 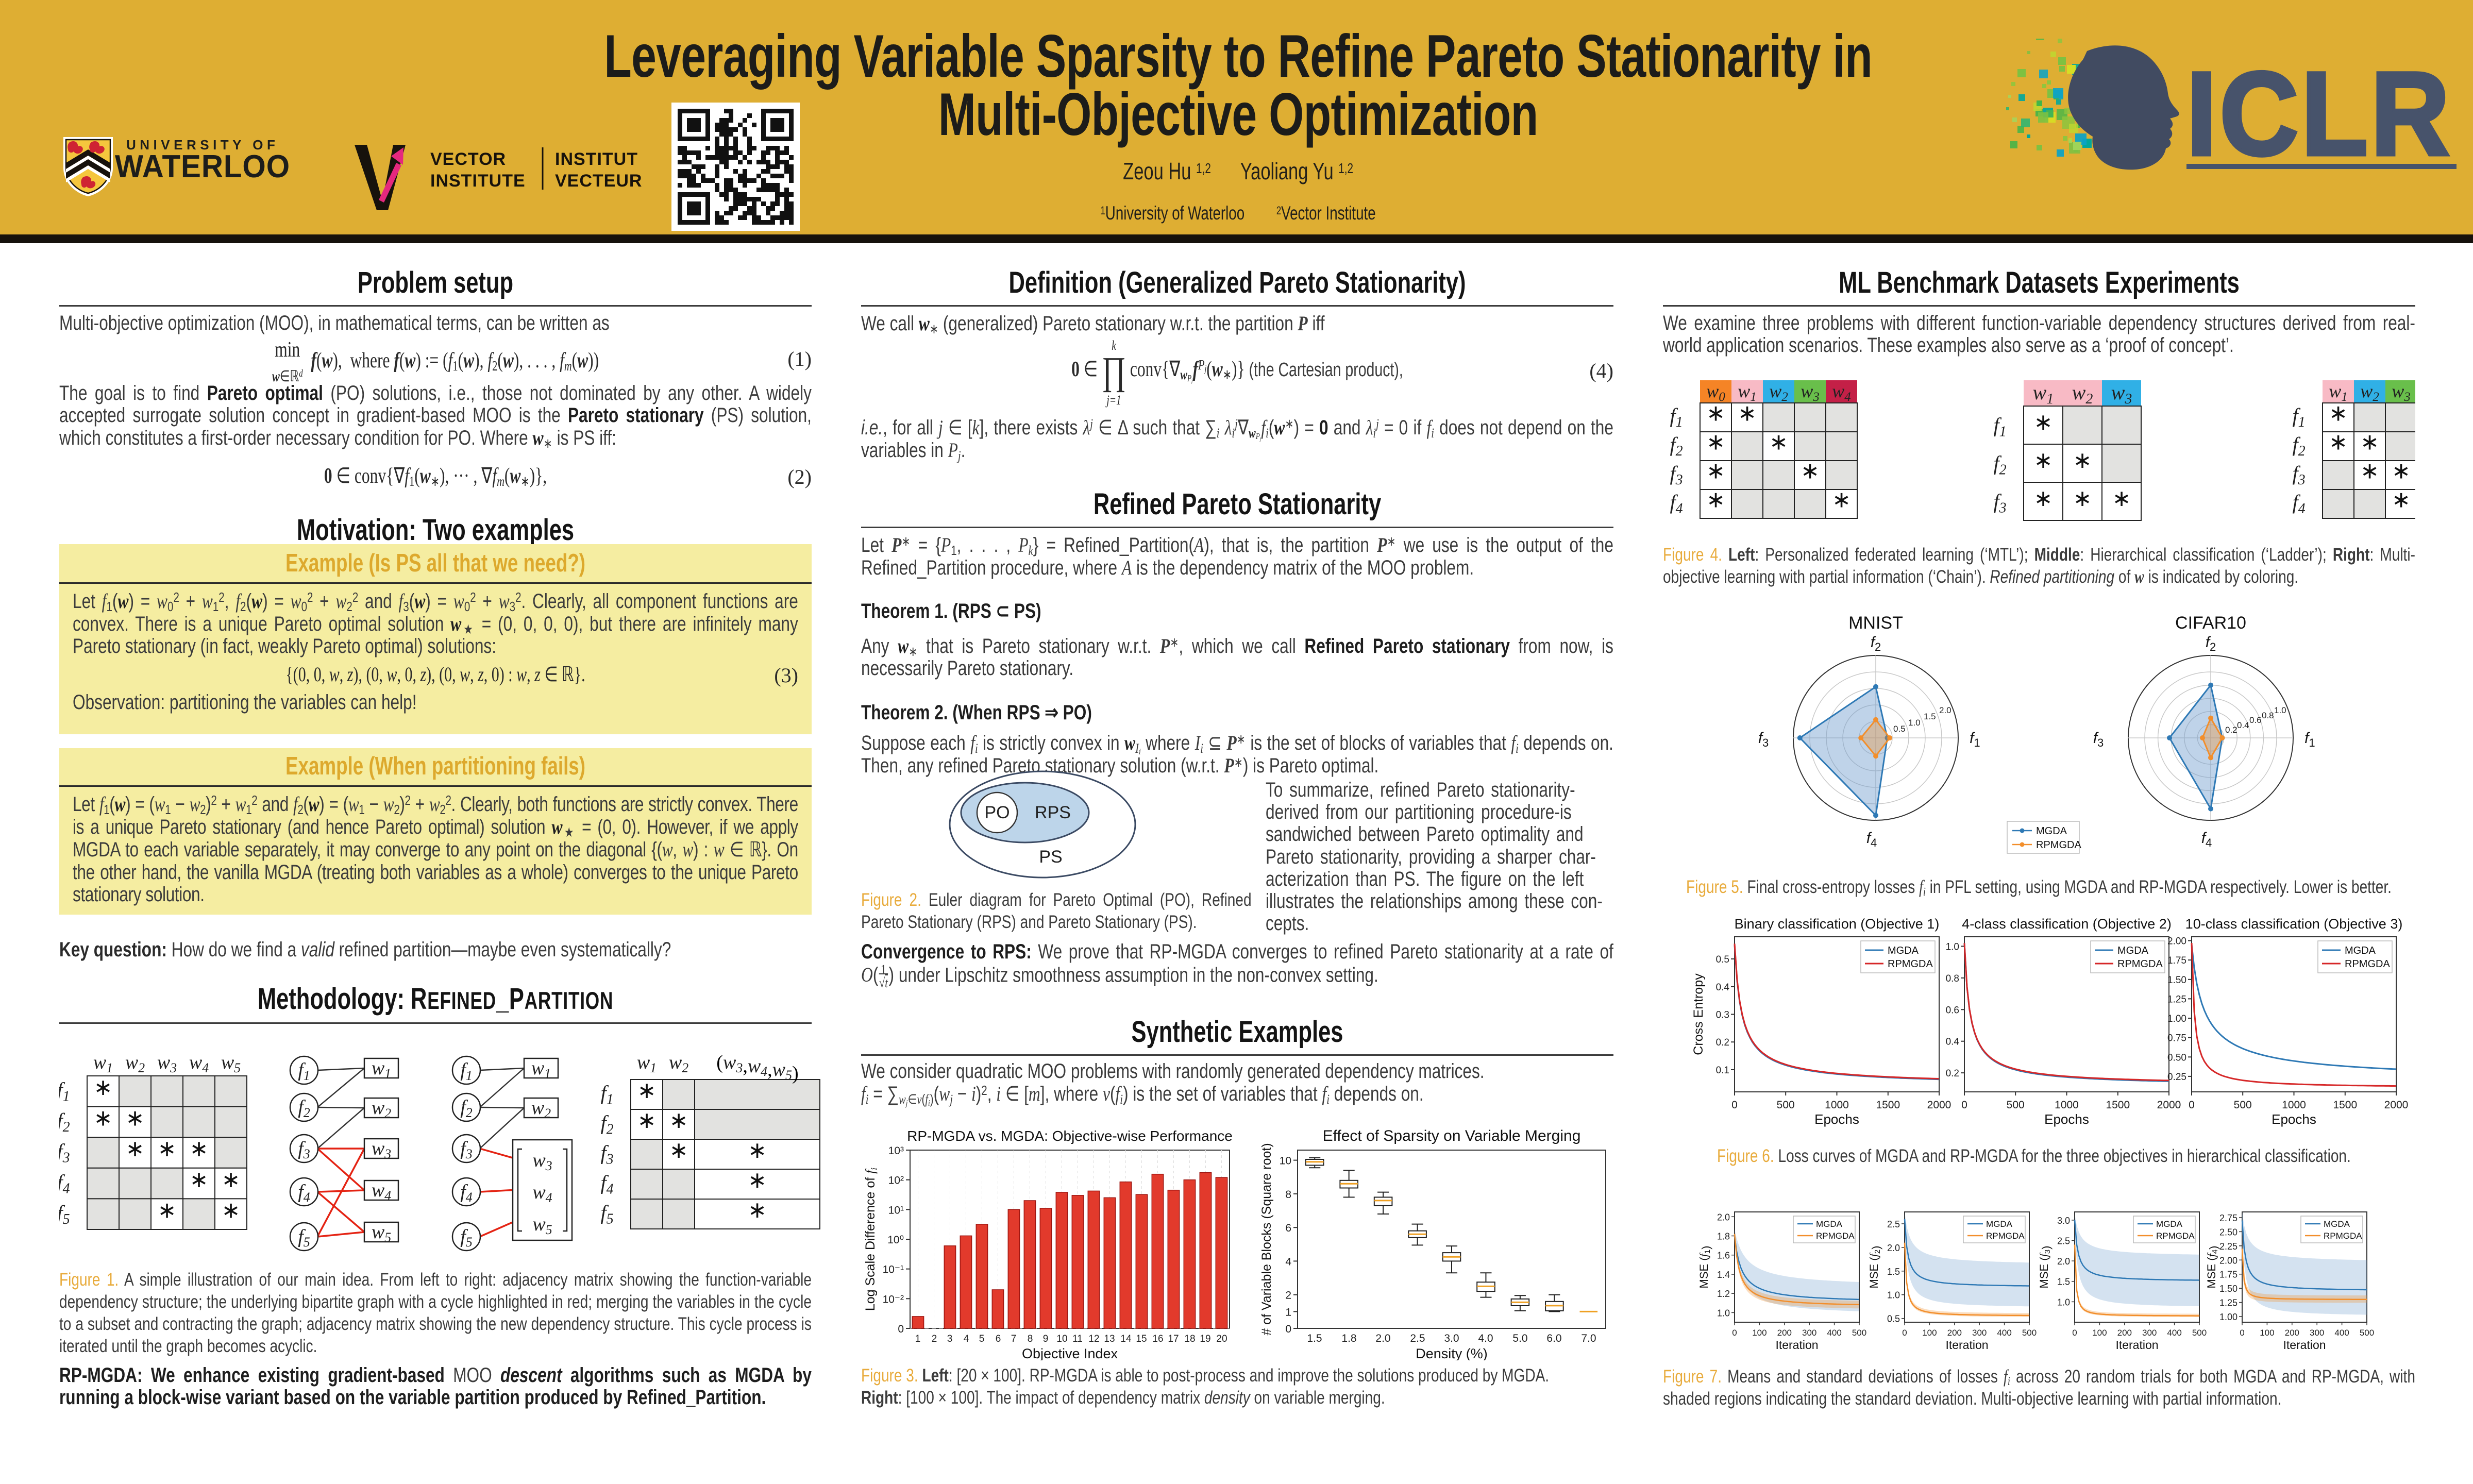 What do you see at coordinates (468, 159) in the screenshot?
I see `svg-text: VECTOR` at bounding box center [468, 159].